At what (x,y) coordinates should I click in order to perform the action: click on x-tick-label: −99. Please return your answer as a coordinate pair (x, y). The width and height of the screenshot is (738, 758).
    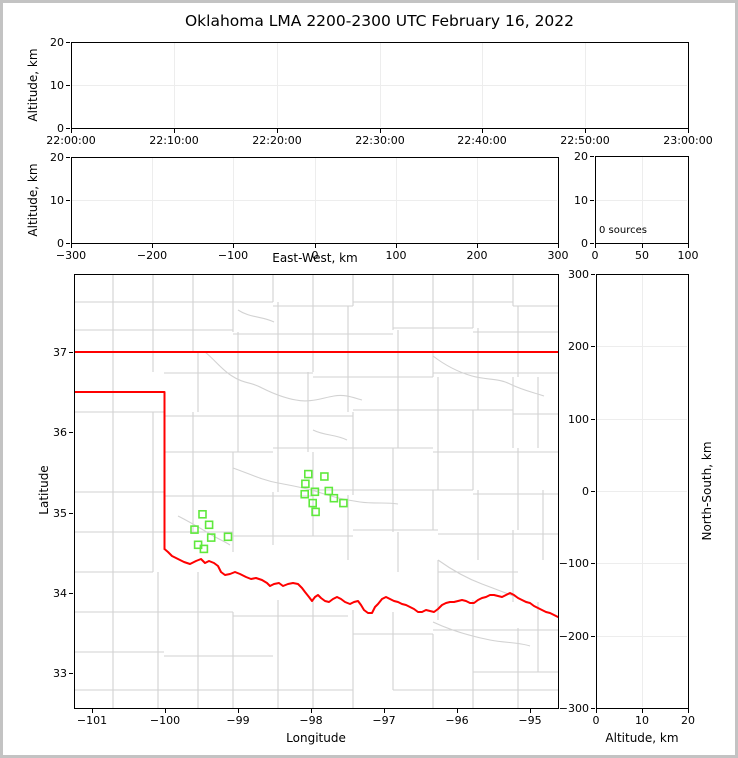
    Looking at the image, I should click on (238, 720).